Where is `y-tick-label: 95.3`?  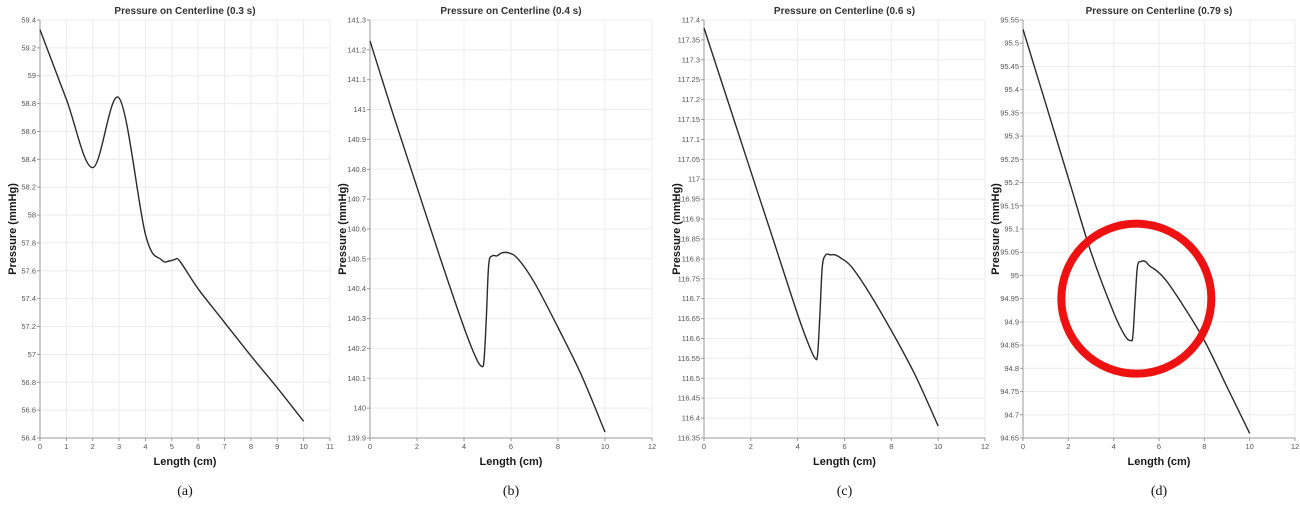
y-tick-label: 95.3 is located at coordinates (1011, 136).